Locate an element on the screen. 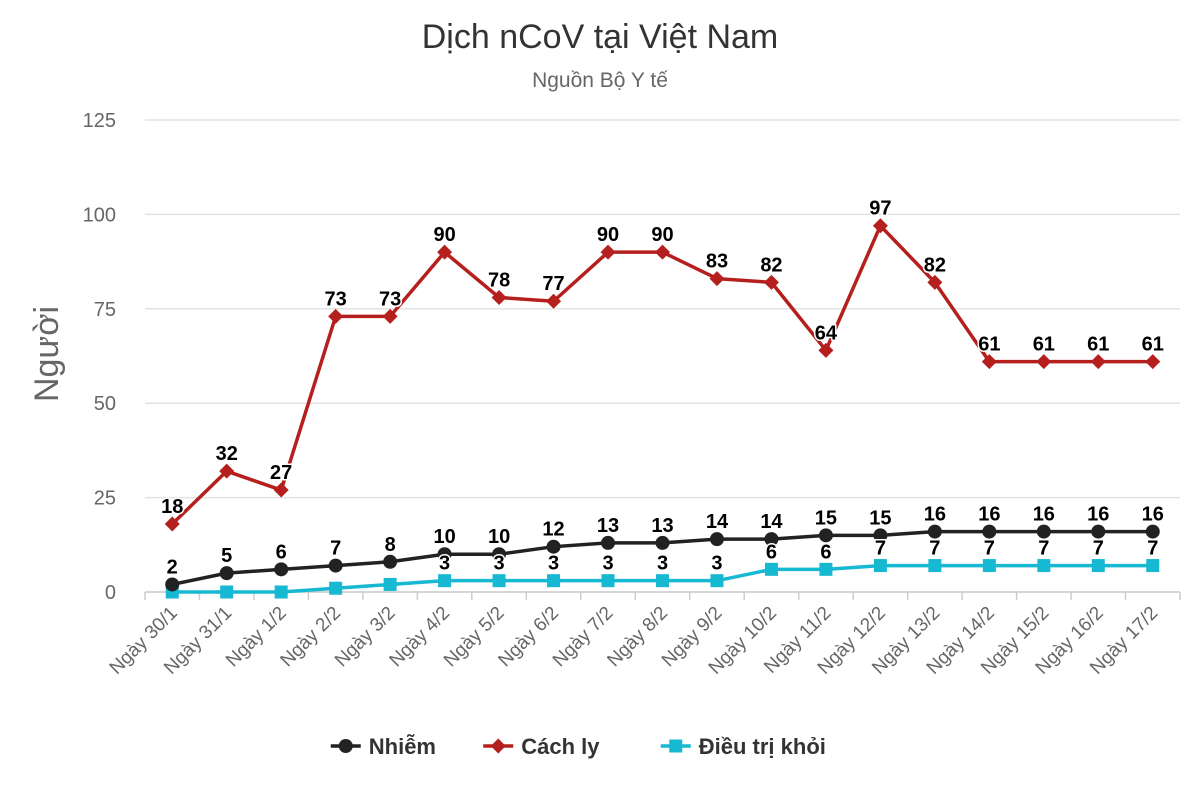  legend-item-0: Nhiễm is located at coordinates (383, 746).